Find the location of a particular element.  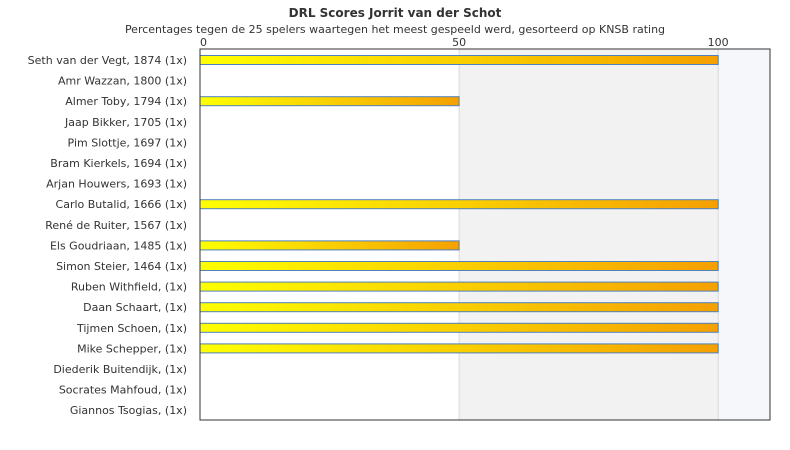

category-label: Pim Slottje, 1697 (1x) is located at coordinates (127, 142).